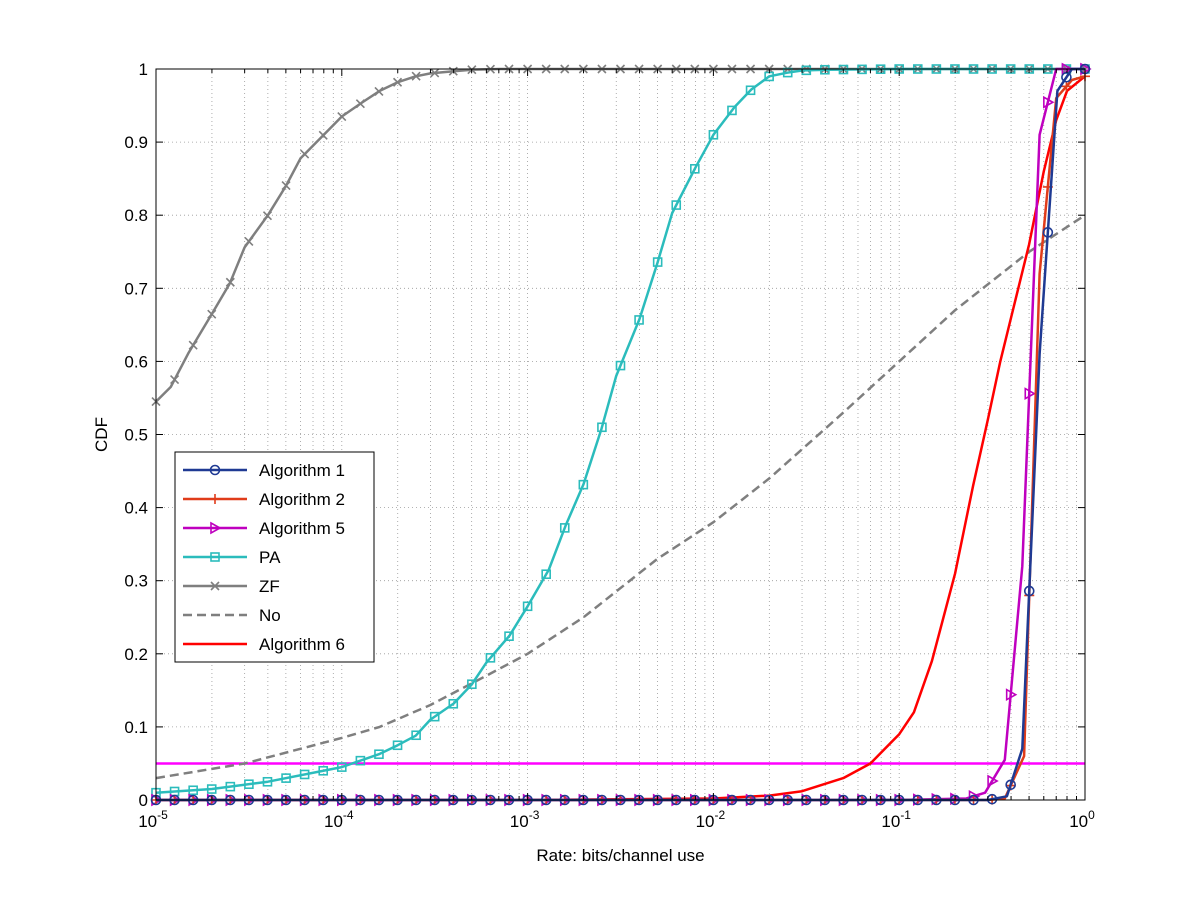  Describe the element at coordinates (270, 557) in the screenshot. I see `legend-label: PA` at that location.